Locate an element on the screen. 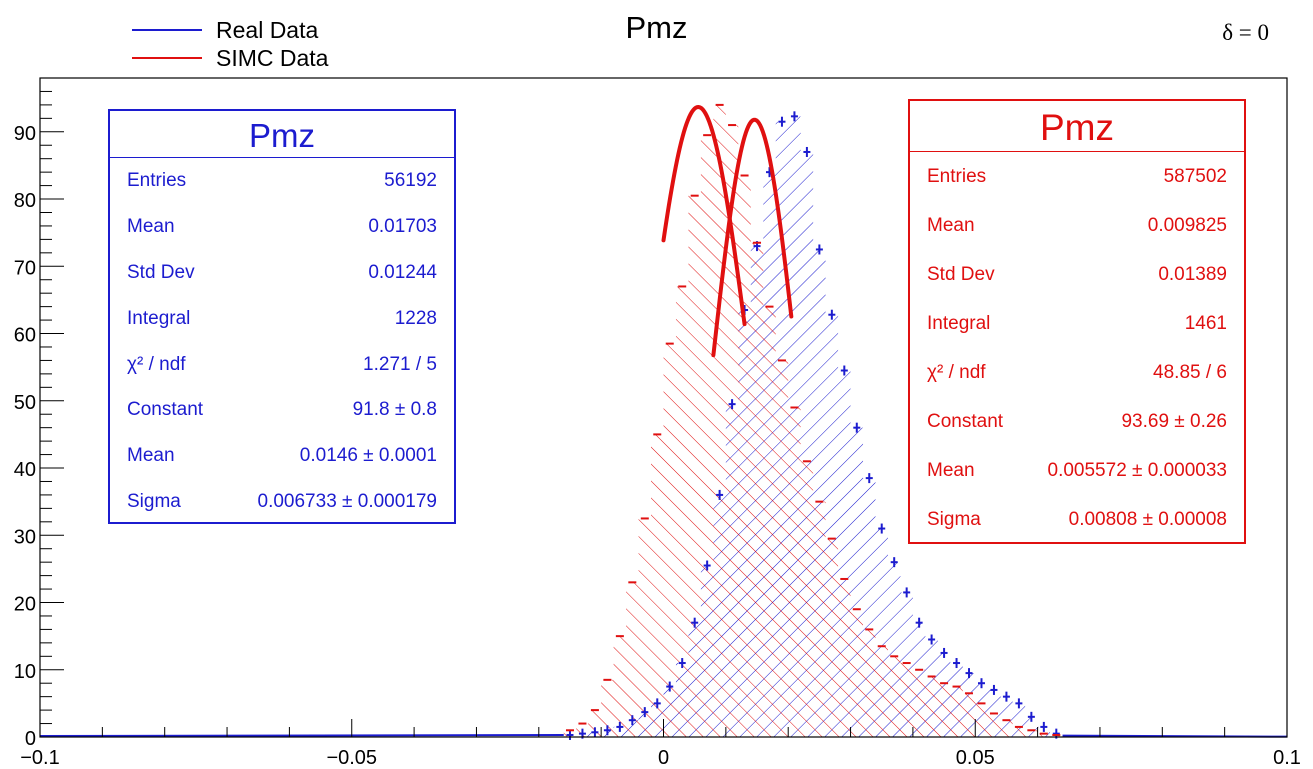 This screenshot has width=1313, height=769. x-tick-label: 0.1 is located at coordinates (1287, 758).